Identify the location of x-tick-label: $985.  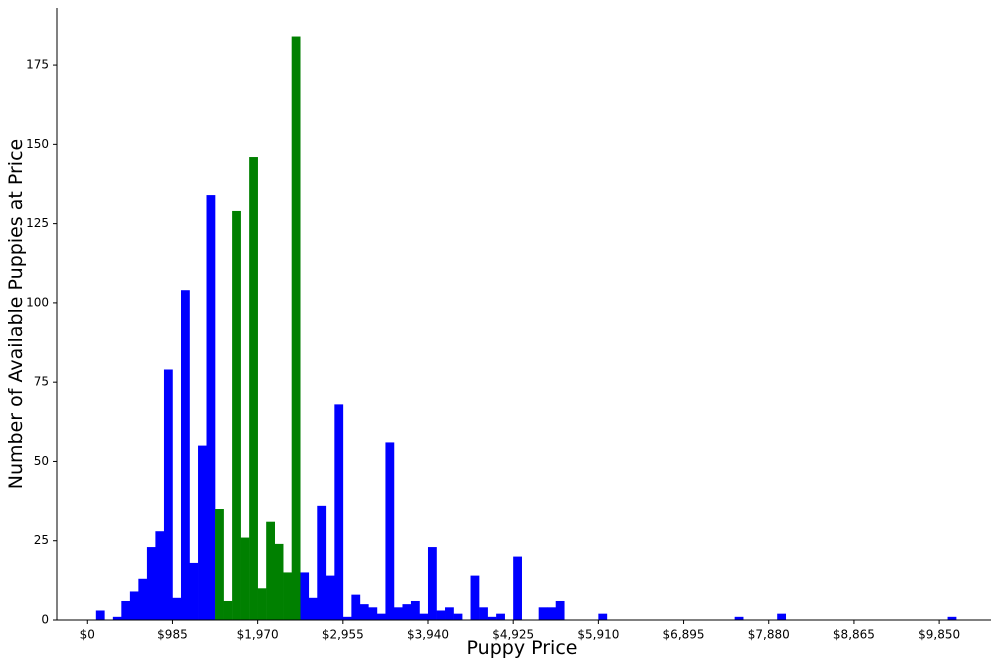
(172, 635).